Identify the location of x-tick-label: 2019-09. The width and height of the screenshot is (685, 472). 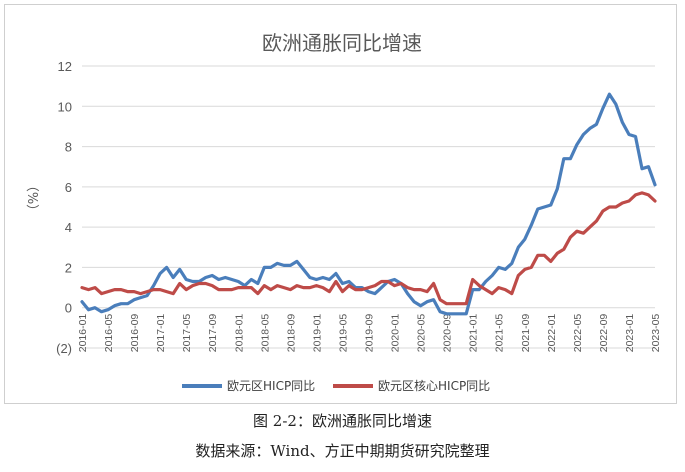
(370, 333).